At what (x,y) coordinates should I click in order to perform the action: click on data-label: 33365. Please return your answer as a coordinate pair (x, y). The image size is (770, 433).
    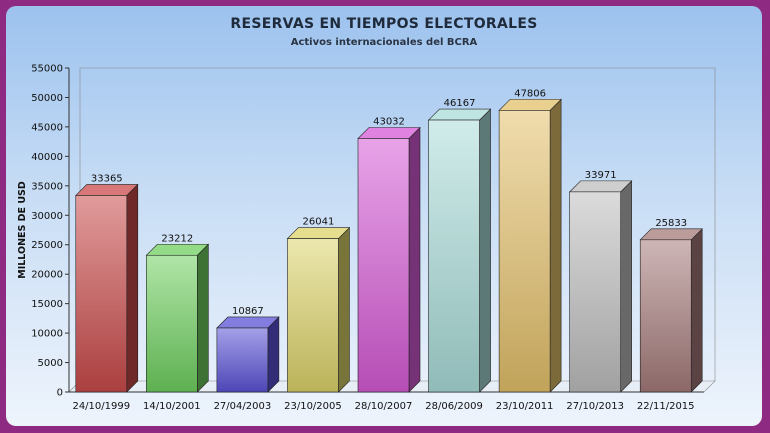
    Looking at the image, I should click on (107, 178).